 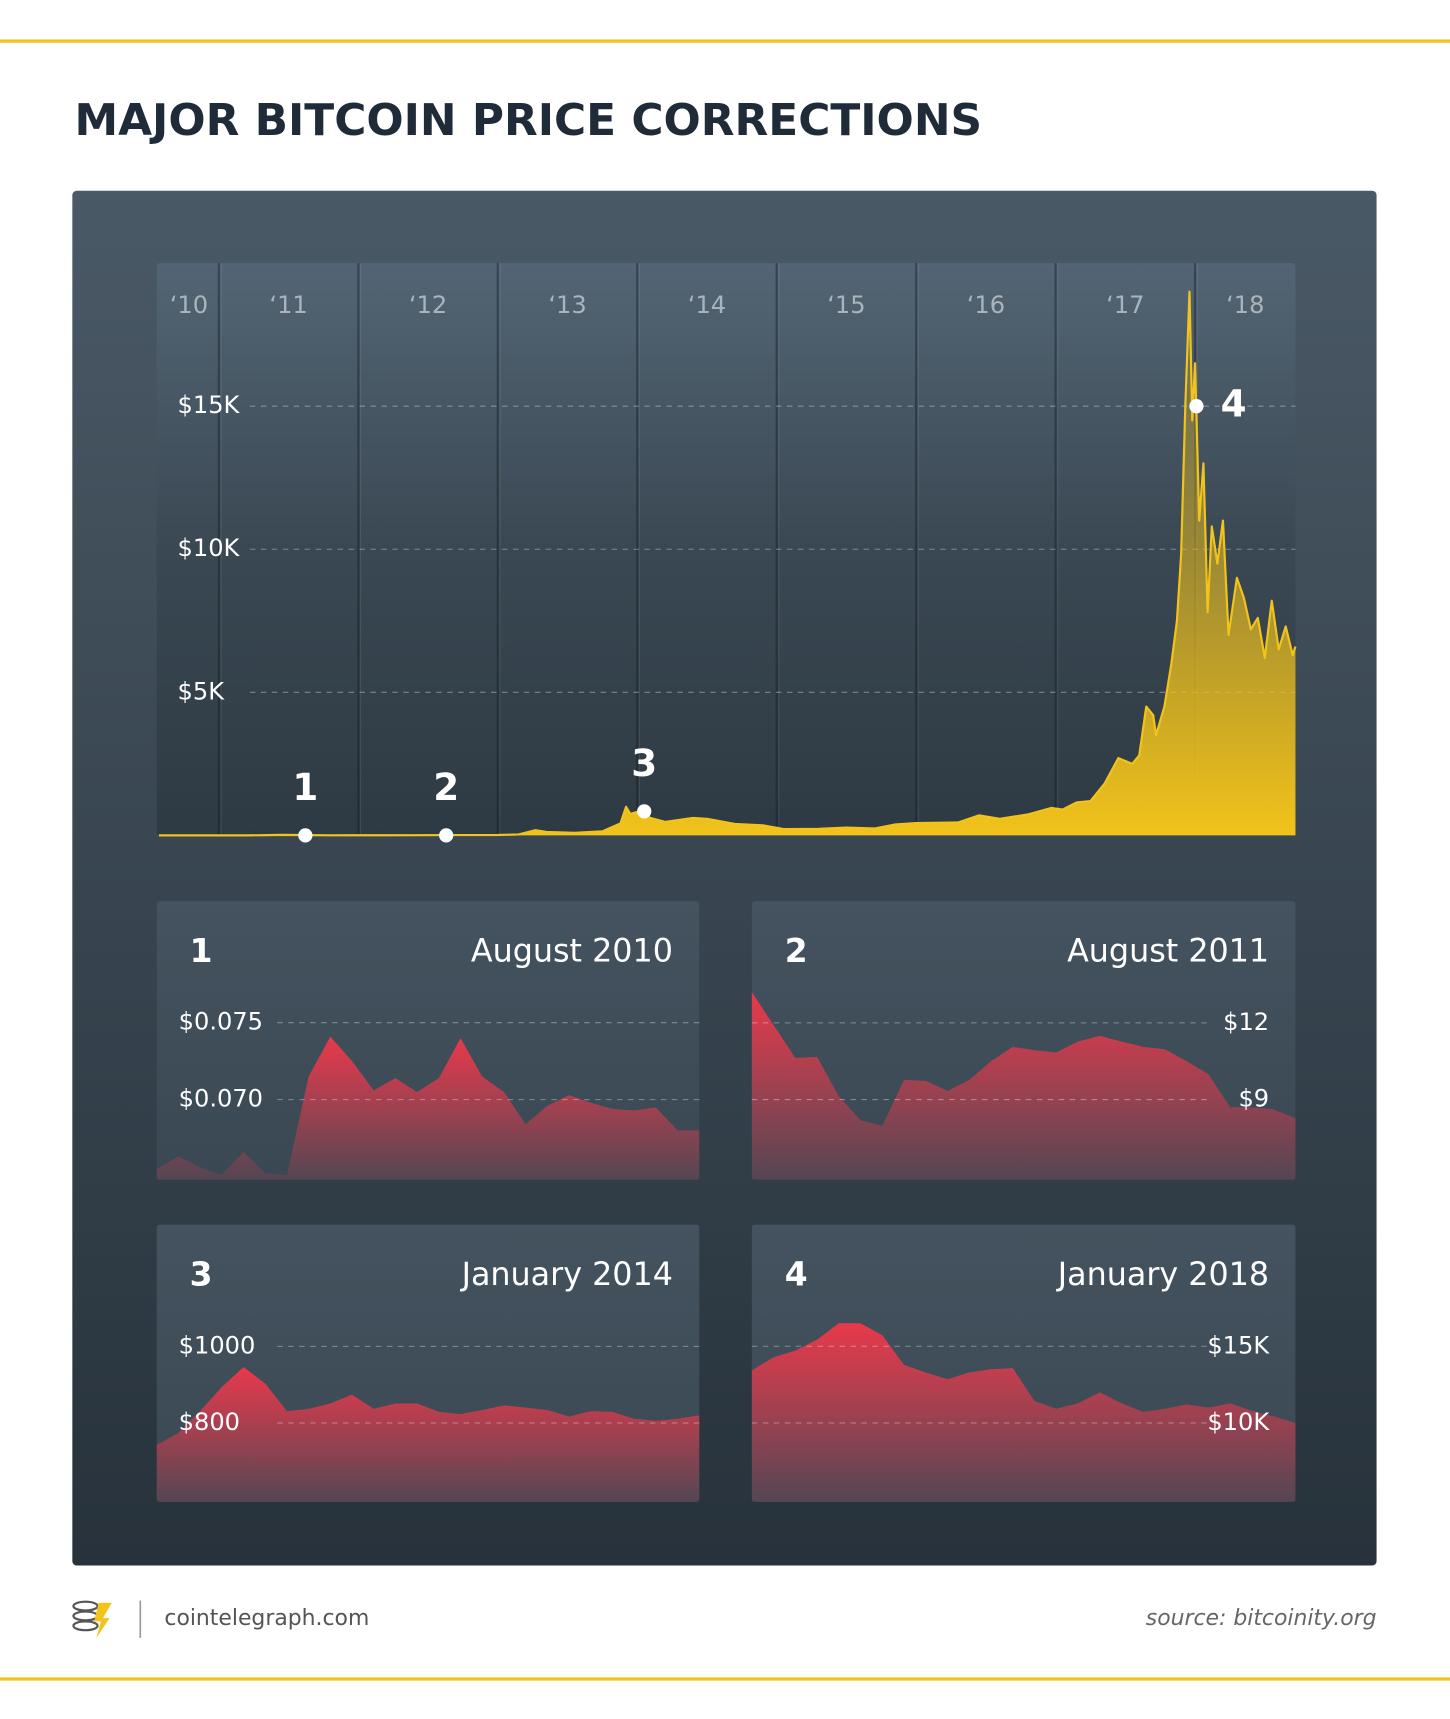 What do you see at coordinates (572, 952) in the screenshot?
I see `panel-title: August 2010` at bounding box center [572, 952].